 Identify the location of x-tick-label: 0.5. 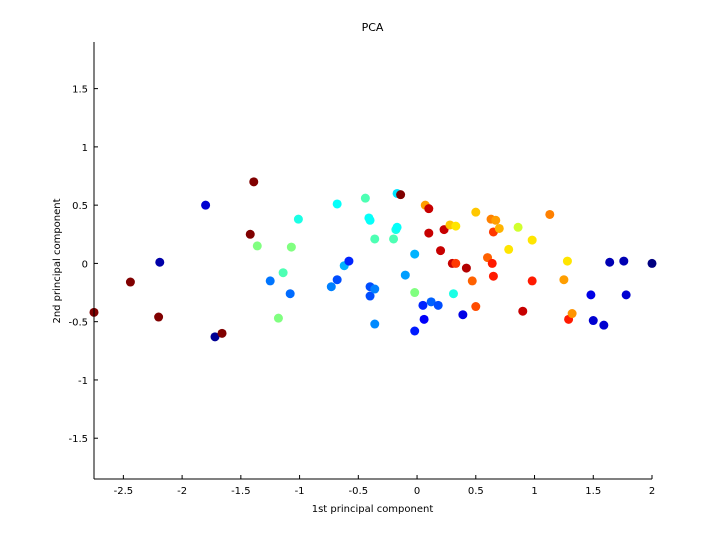
(476, 491).